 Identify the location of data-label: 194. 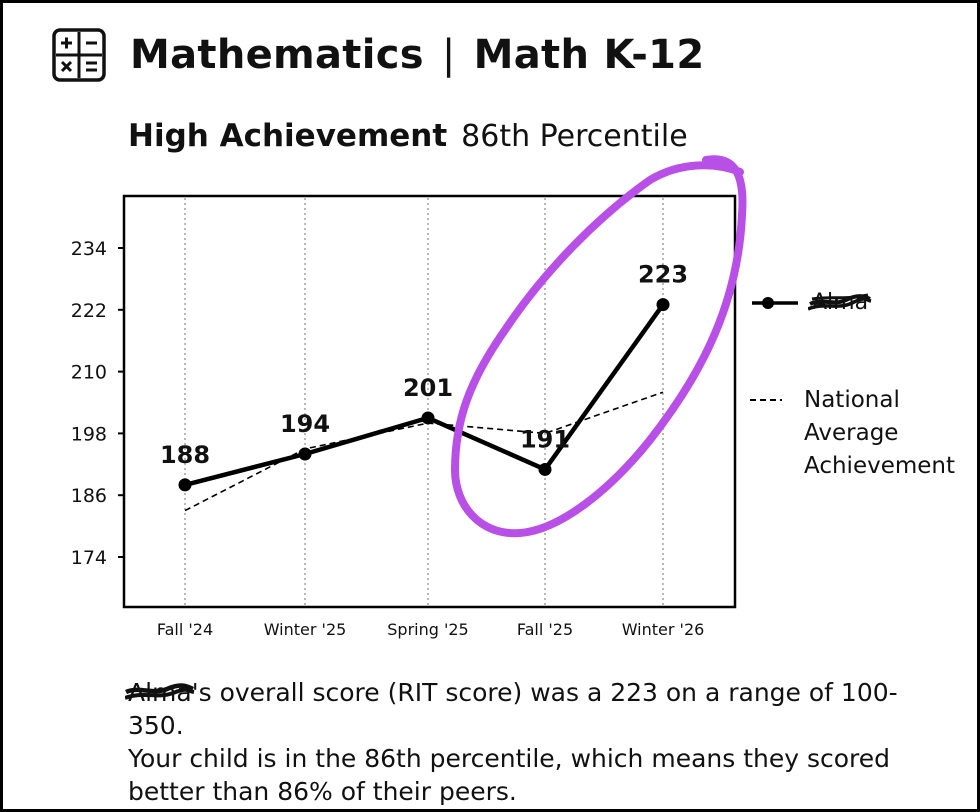
(305, 424).